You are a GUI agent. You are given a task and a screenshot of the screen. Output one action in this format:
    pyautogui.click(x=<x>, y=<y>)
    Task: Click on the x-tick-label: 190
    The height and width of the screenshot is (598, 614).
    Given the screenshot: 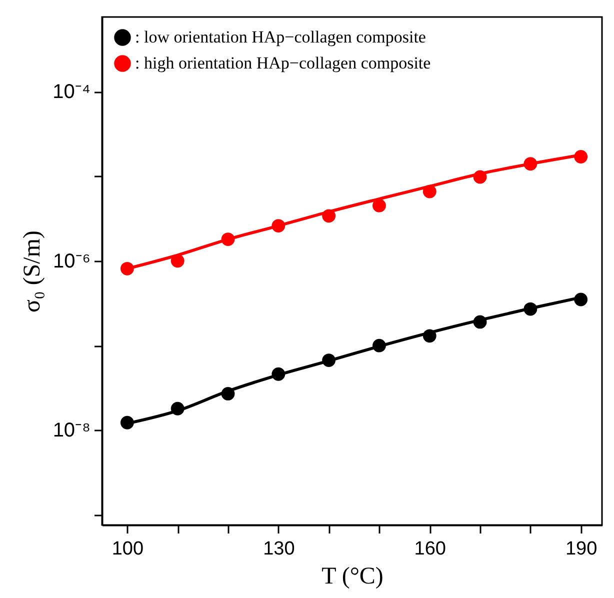 What is the action you would take?
    pyautogui.click(x=581, y=549)
    